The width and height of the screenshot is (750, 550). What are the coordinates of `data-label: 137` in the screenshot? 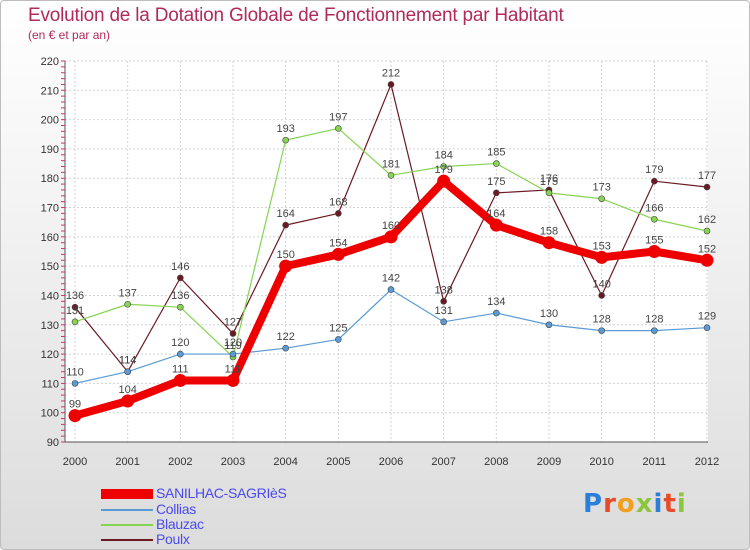 It's located at (127, 293).